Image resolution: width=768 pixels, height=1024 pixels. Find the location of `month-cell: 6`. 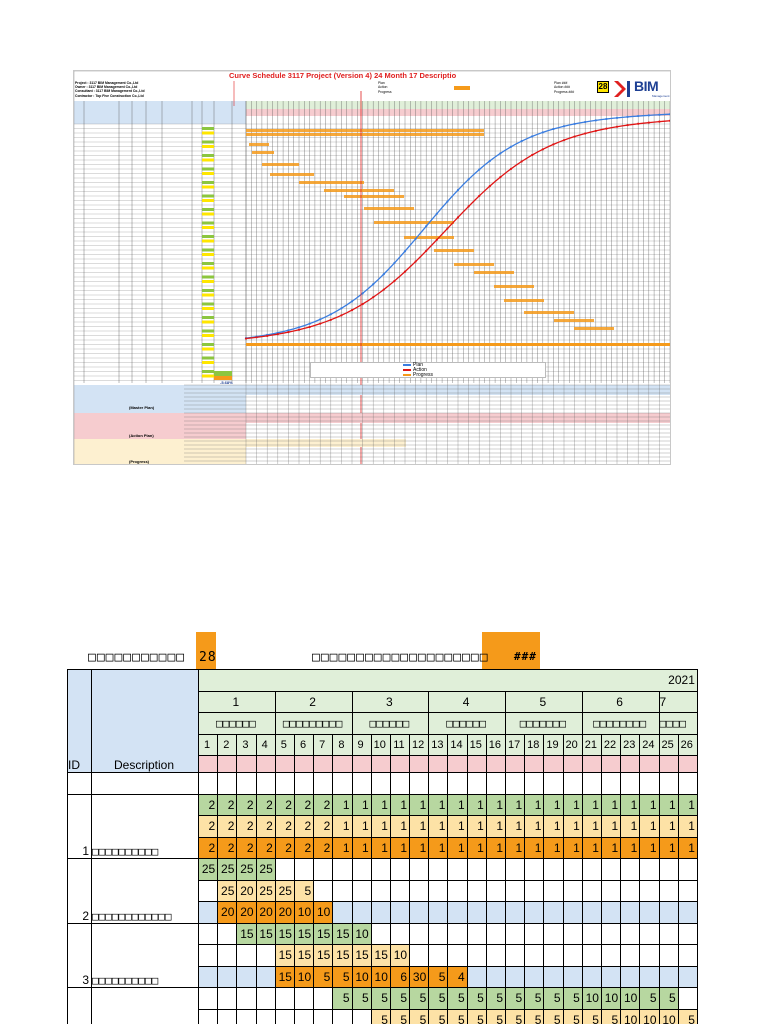

month-cell: 6 is located at coordinates (620, 701).